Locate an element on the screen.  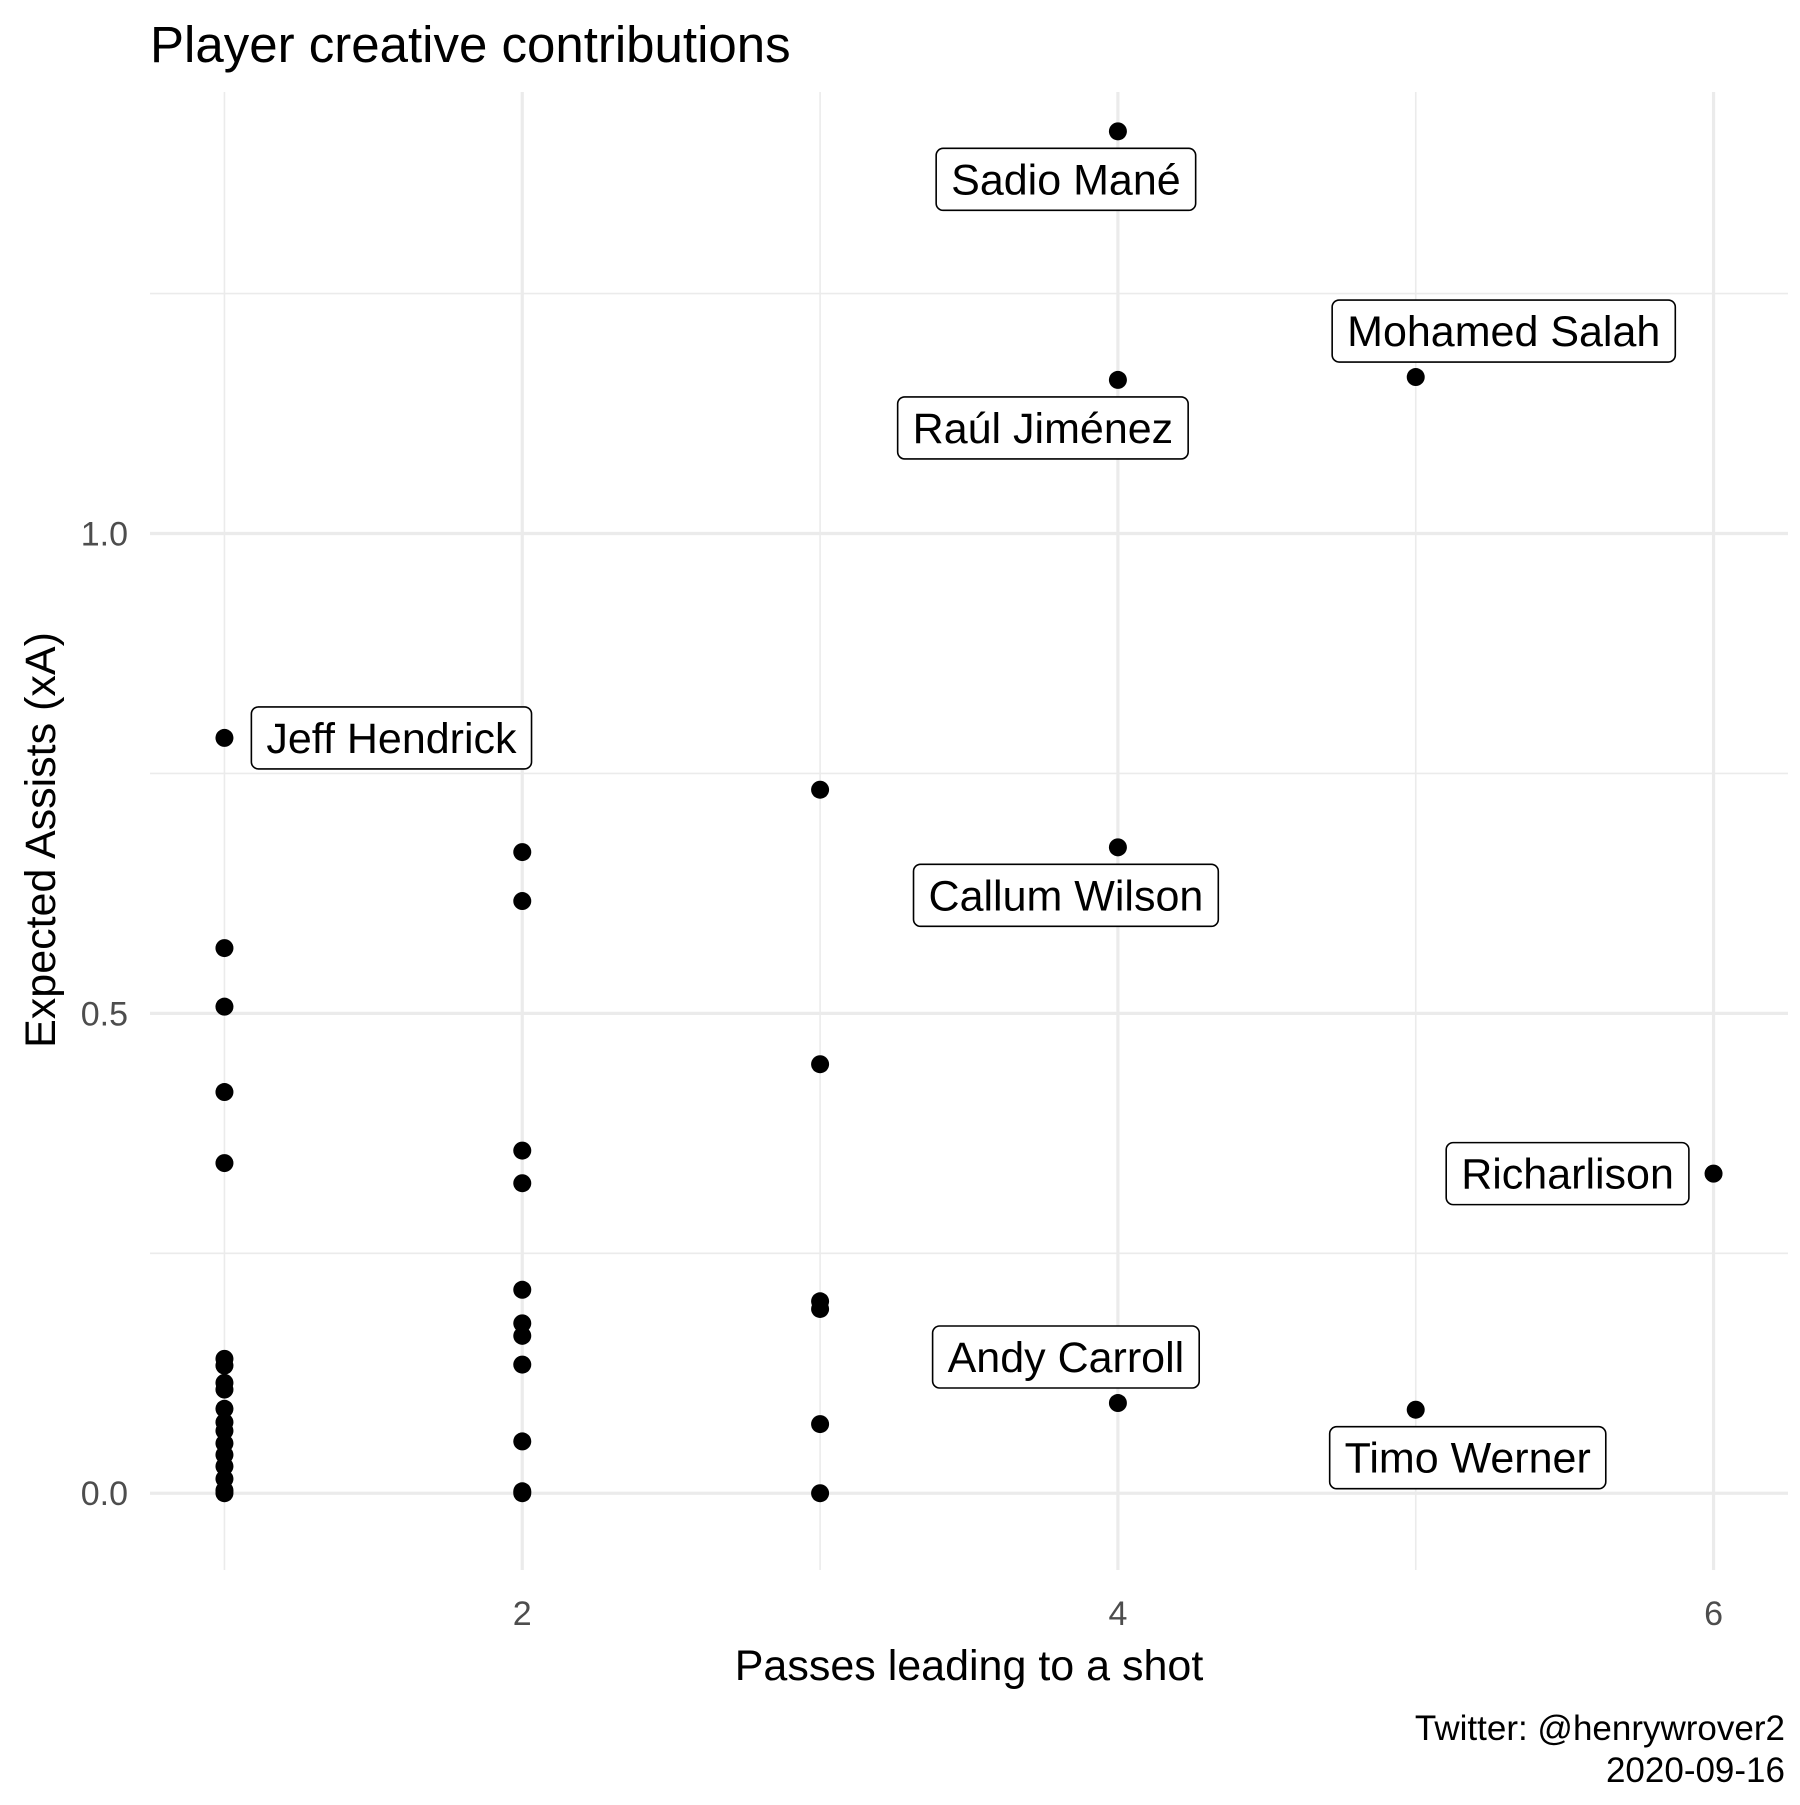
point-label-text: Raúl Jiménez is located at coordinates (1043, 429).